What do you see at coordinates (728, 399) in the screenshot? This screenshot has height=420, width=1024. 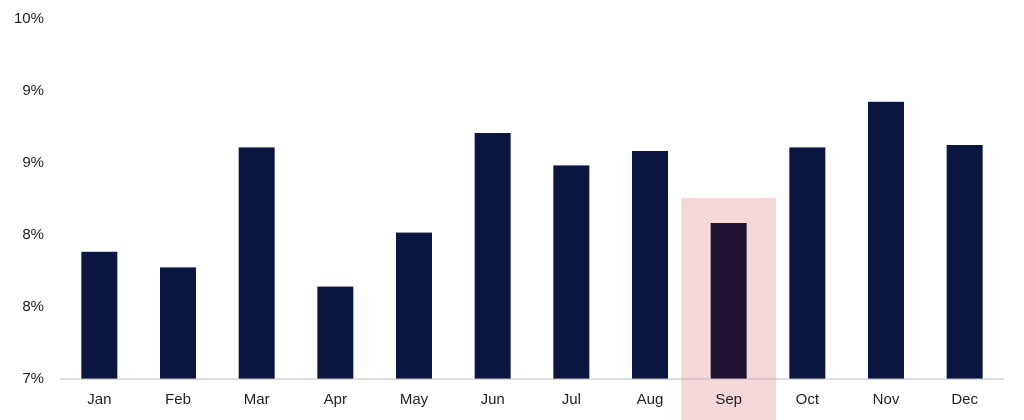 I see `x-tick-label: Sep` at bounding box center [728, 399].